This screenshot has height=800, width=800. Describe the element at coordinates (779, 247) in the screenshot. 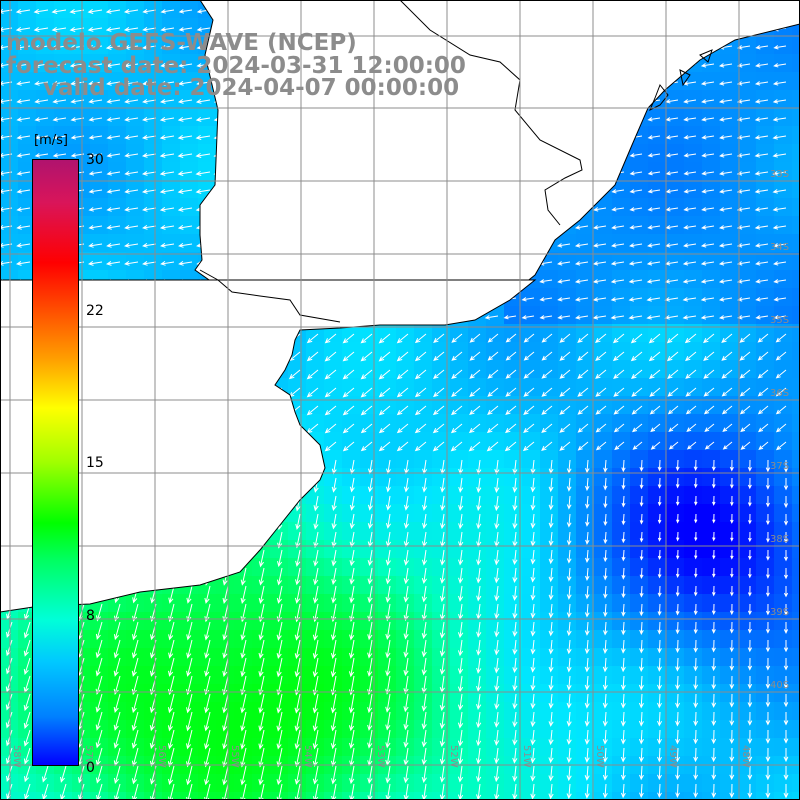

I see `latitude-label: 34S` at that location.